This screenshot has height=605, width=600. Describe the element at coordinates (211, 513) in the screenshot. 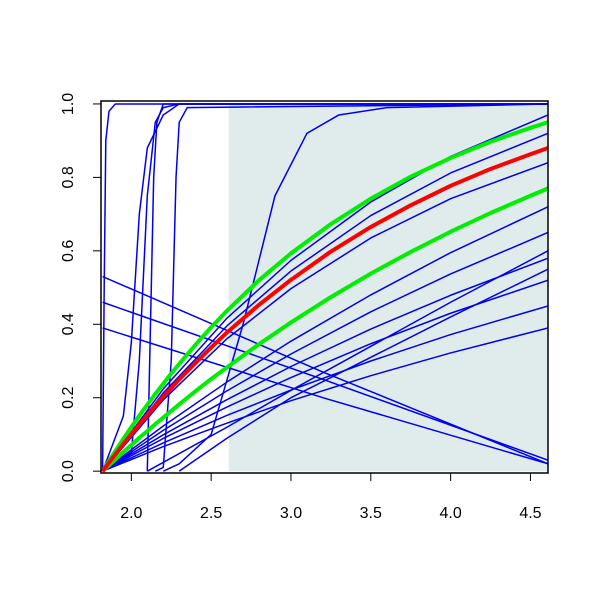

I see `x-tick-label: 2.5` at that location.